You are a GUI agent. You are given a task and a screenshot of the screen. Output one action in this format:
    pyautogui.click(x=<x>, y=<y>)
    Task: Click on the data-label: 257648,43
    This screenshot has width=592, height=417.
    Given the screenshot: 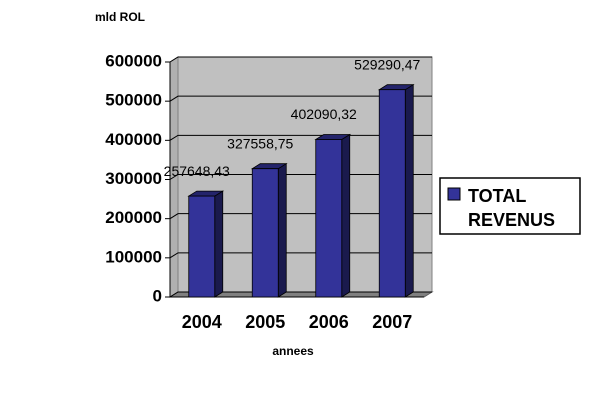 What is the action you would take?
    pyautogui.click(x=197, y=171)
    